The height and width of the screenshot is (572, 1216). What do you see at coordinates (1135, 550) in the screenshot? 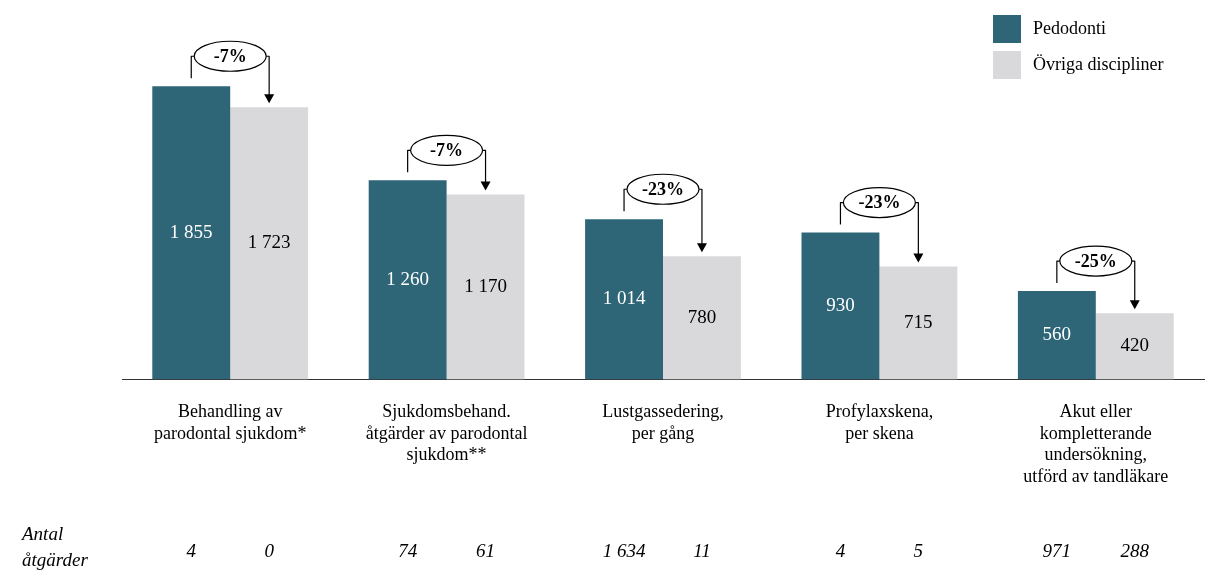
I see `text: 288` at bounding box center [1135, 550].